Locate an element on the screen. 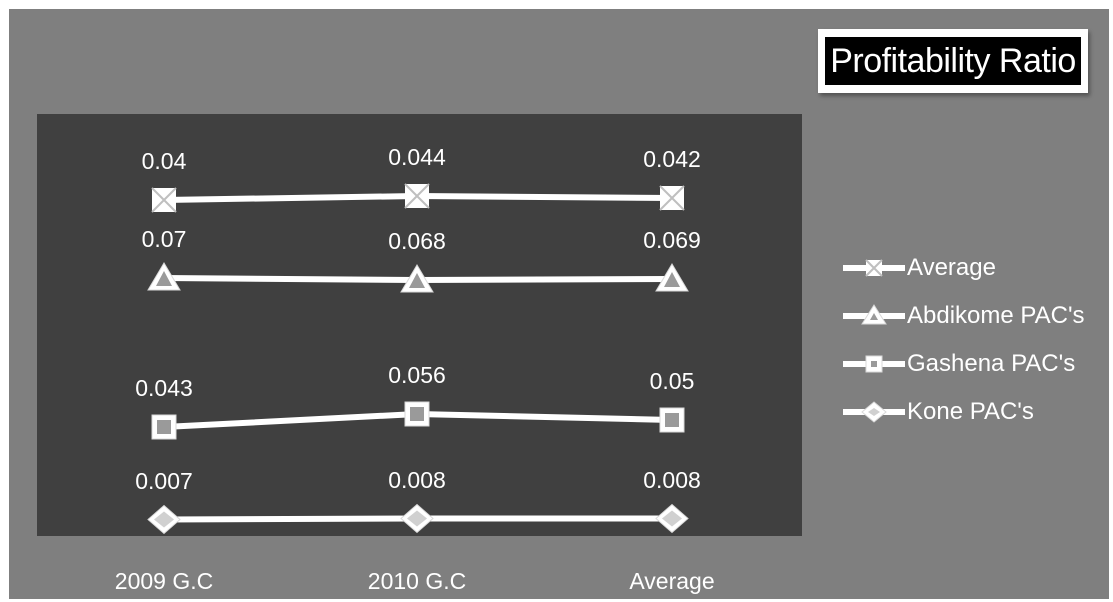 The height and width of the screenshot is (602, 1113). legend-marker-gashena-pac-s is located at coordinates (874, 364).